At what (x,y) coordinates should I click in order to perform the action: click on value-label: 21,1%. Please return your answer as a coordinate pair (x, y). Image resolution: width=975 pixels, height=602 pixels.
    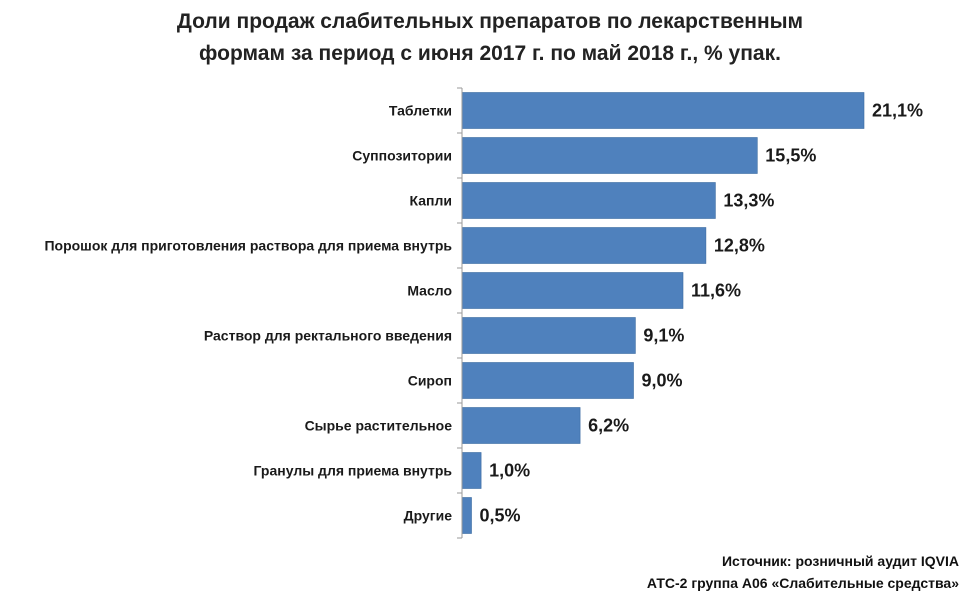
    Looking at the image, I should click on (897, 111).